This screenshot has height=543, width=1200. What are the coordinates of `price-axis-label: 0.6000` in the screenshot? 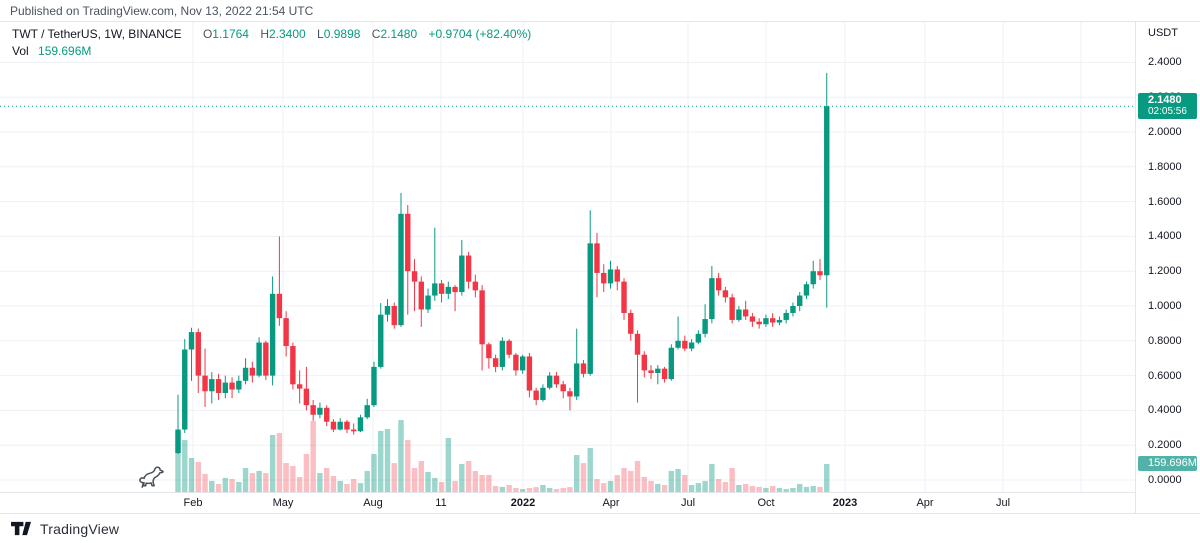 It's located at (1165, 375).